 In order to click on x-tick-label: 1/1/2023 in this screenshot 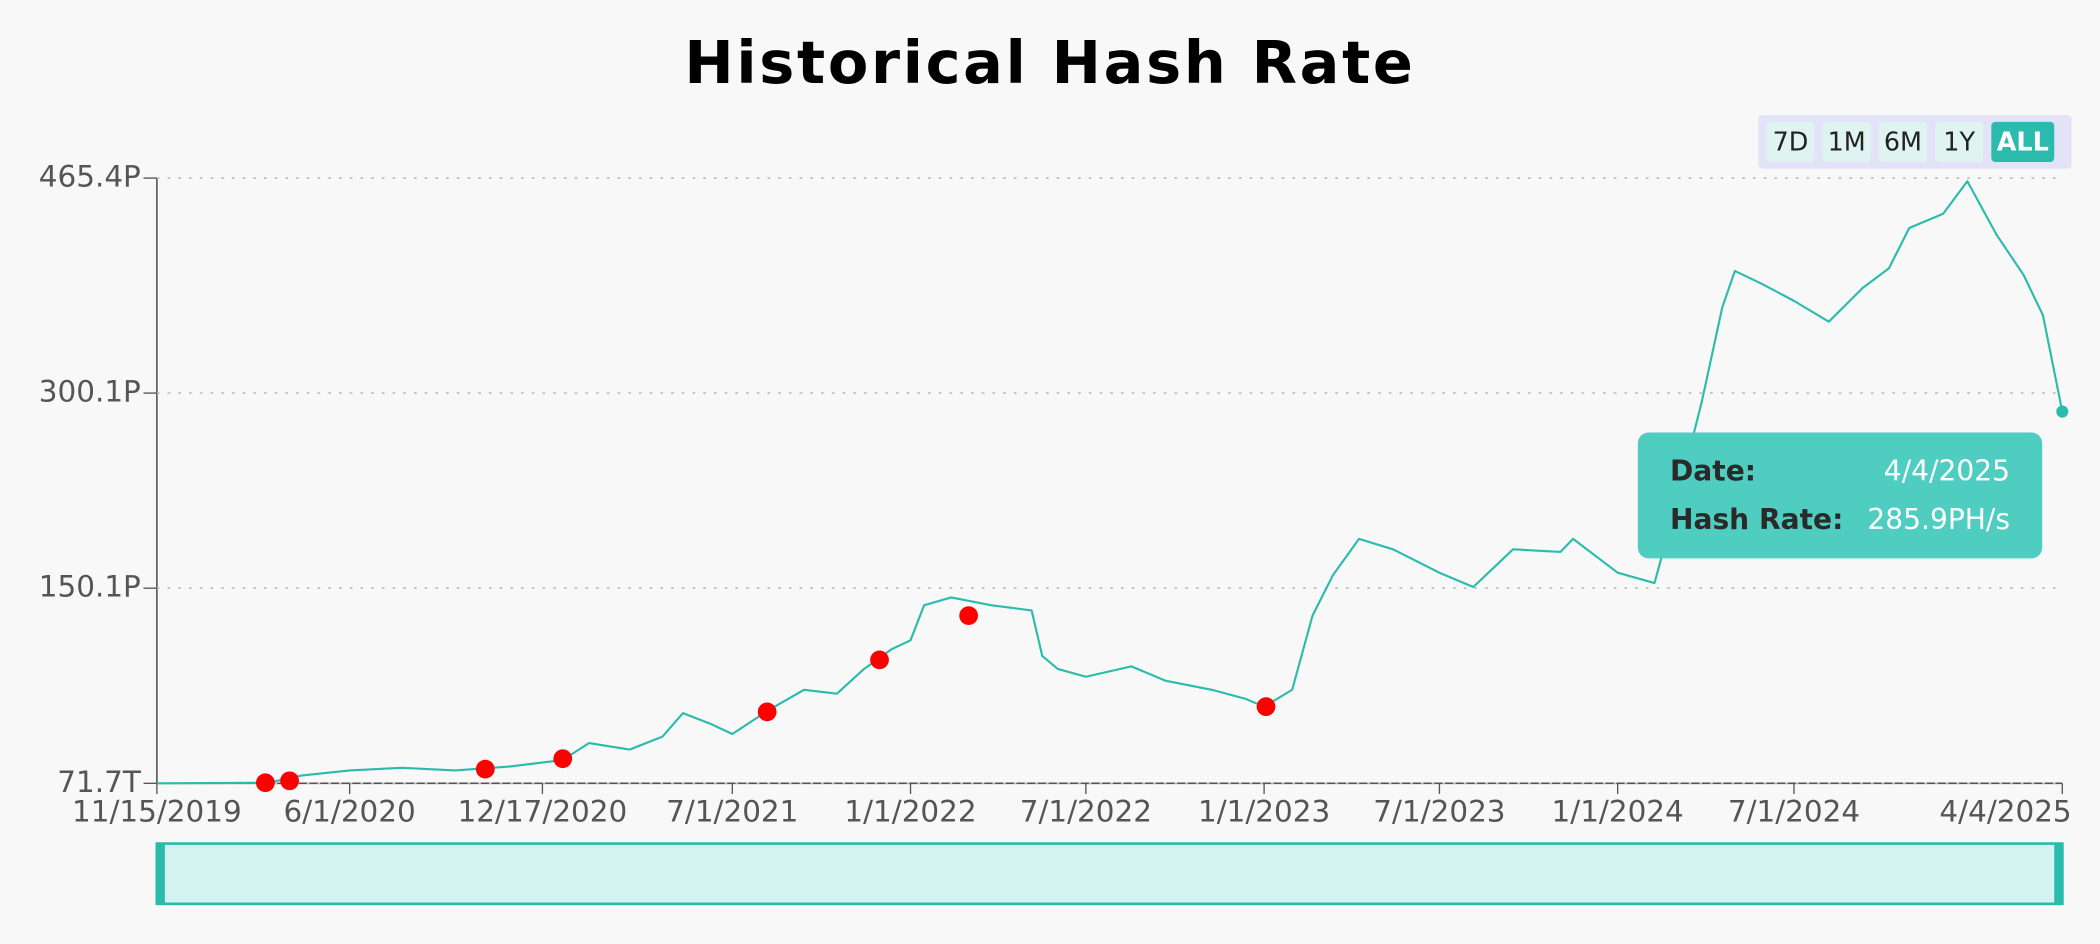, I will do `click(1264, 811)`.